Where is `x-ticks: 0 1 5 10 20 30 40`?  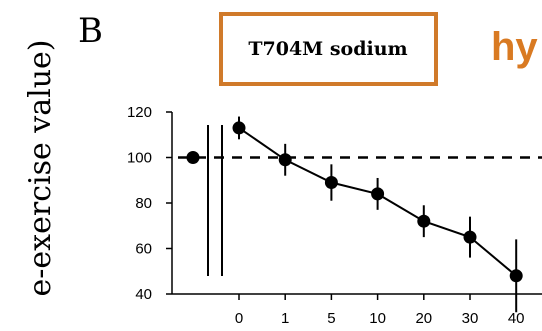
x-ticks: 0 1 5 10 20 30 40 is located at coordinates (380, 310).